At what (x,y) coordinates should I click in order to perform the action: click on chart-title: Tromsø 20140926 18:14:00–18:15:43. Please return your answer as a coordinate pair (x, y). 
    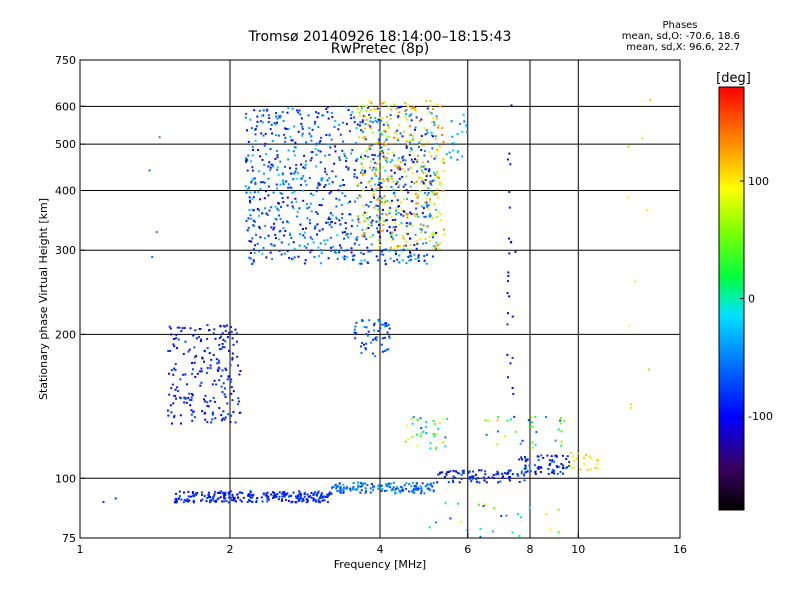
    Looking at the image, I should click on (380, 37).